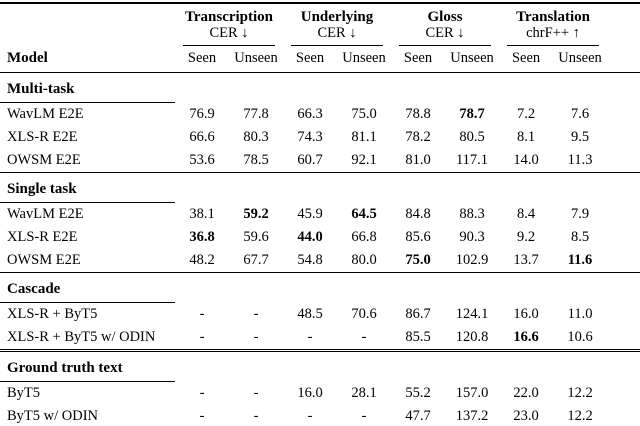 Image resolution: width=640 pixels, height=426 pixels. I want to click on value-cell: 54.8, so click(310, 260).